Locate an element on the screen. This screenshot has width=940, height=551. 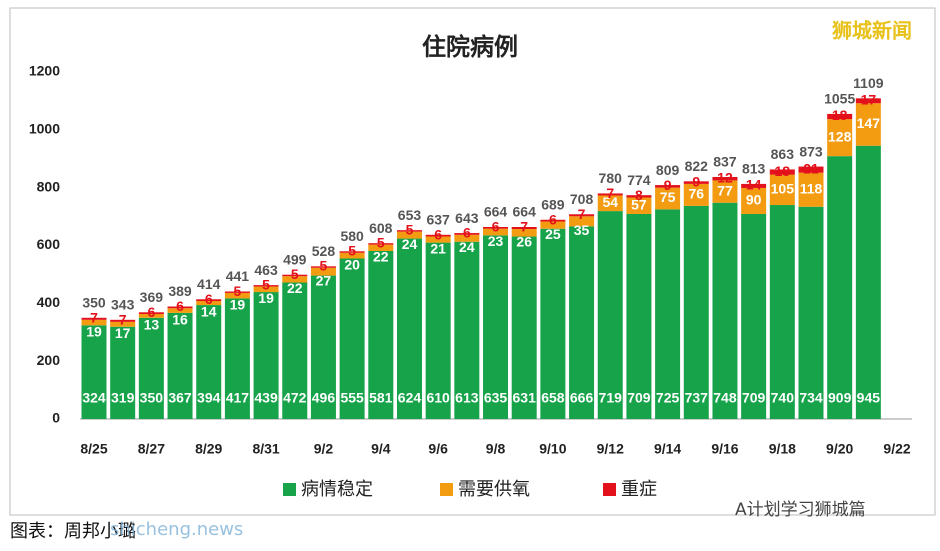
total-label: 441 is located at coordinates (238, 276).